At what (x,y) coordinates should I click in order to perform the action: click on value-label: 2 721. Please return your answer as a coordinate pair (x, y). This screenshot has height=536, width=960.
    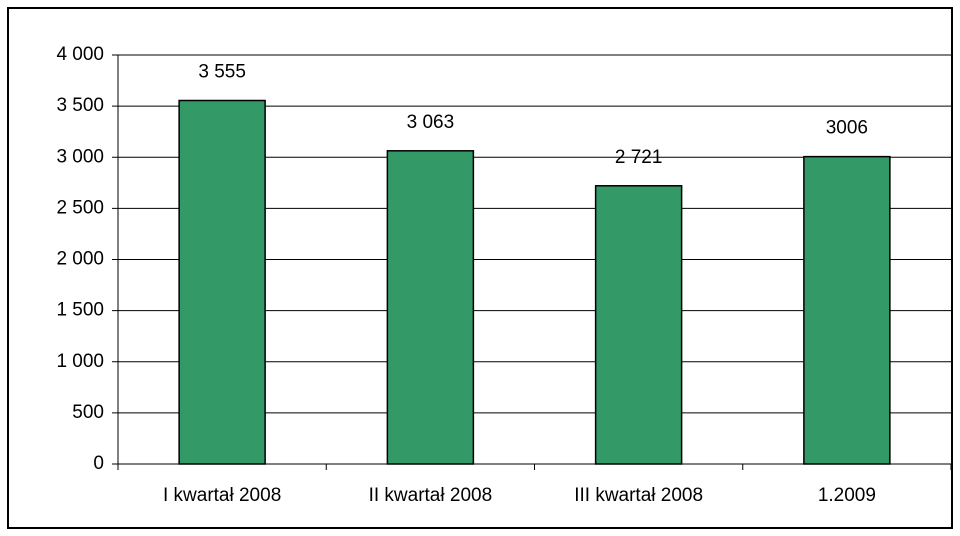
    Looking at the image, I should click on (639, 157).